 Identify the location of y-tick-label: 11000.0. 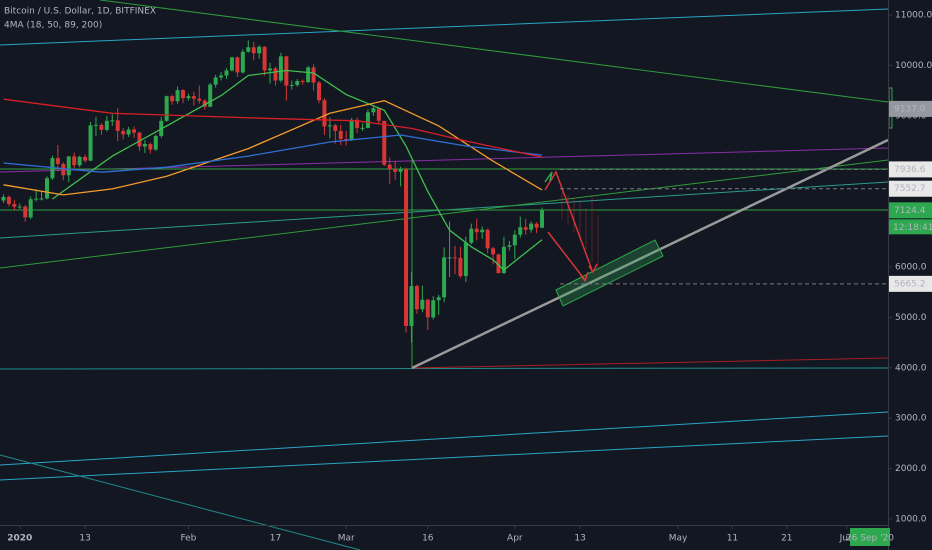
(913, 16).